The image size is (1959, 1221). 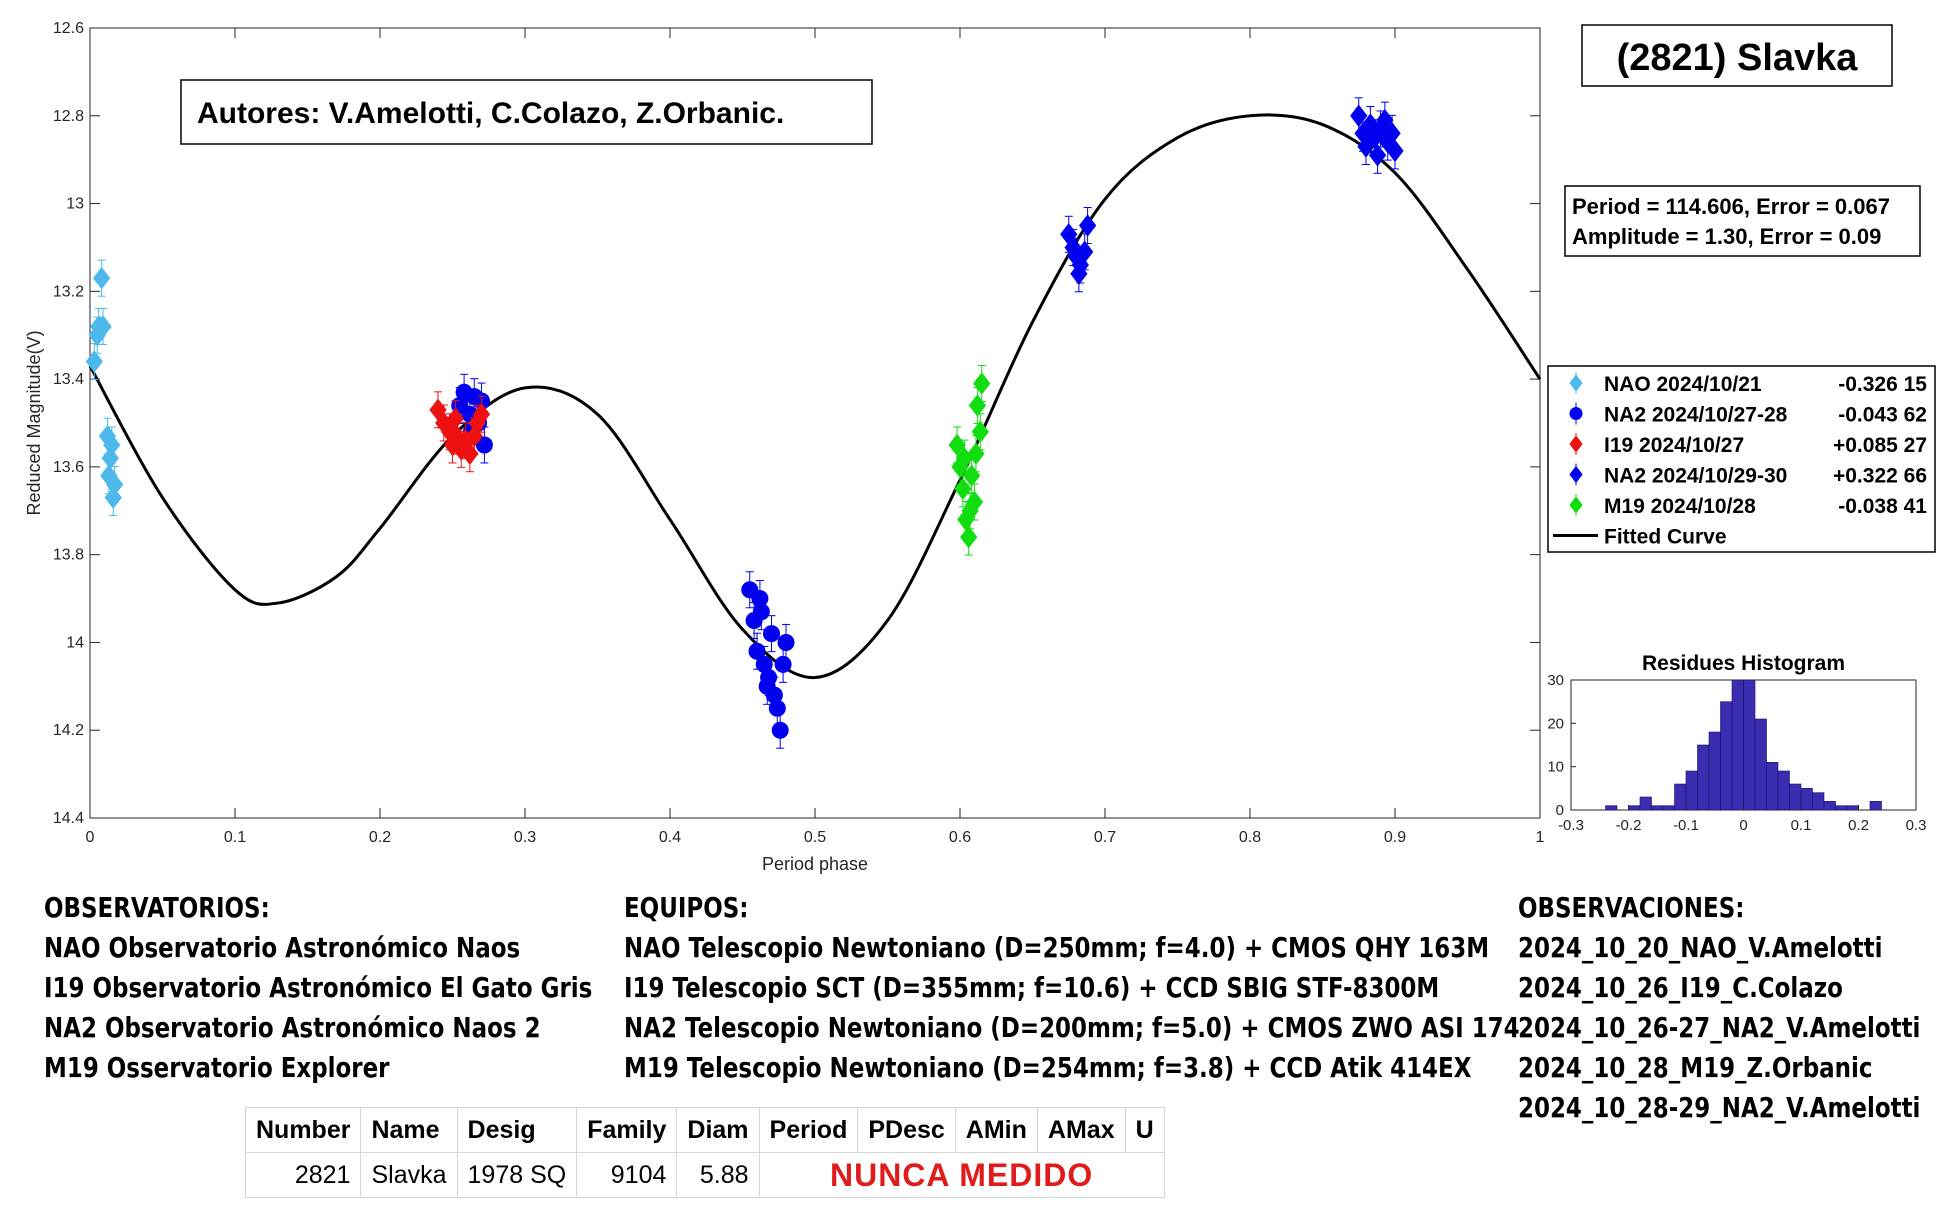 I want to click on hist-y-tick-label: 20, so click(x=1555, y=723).